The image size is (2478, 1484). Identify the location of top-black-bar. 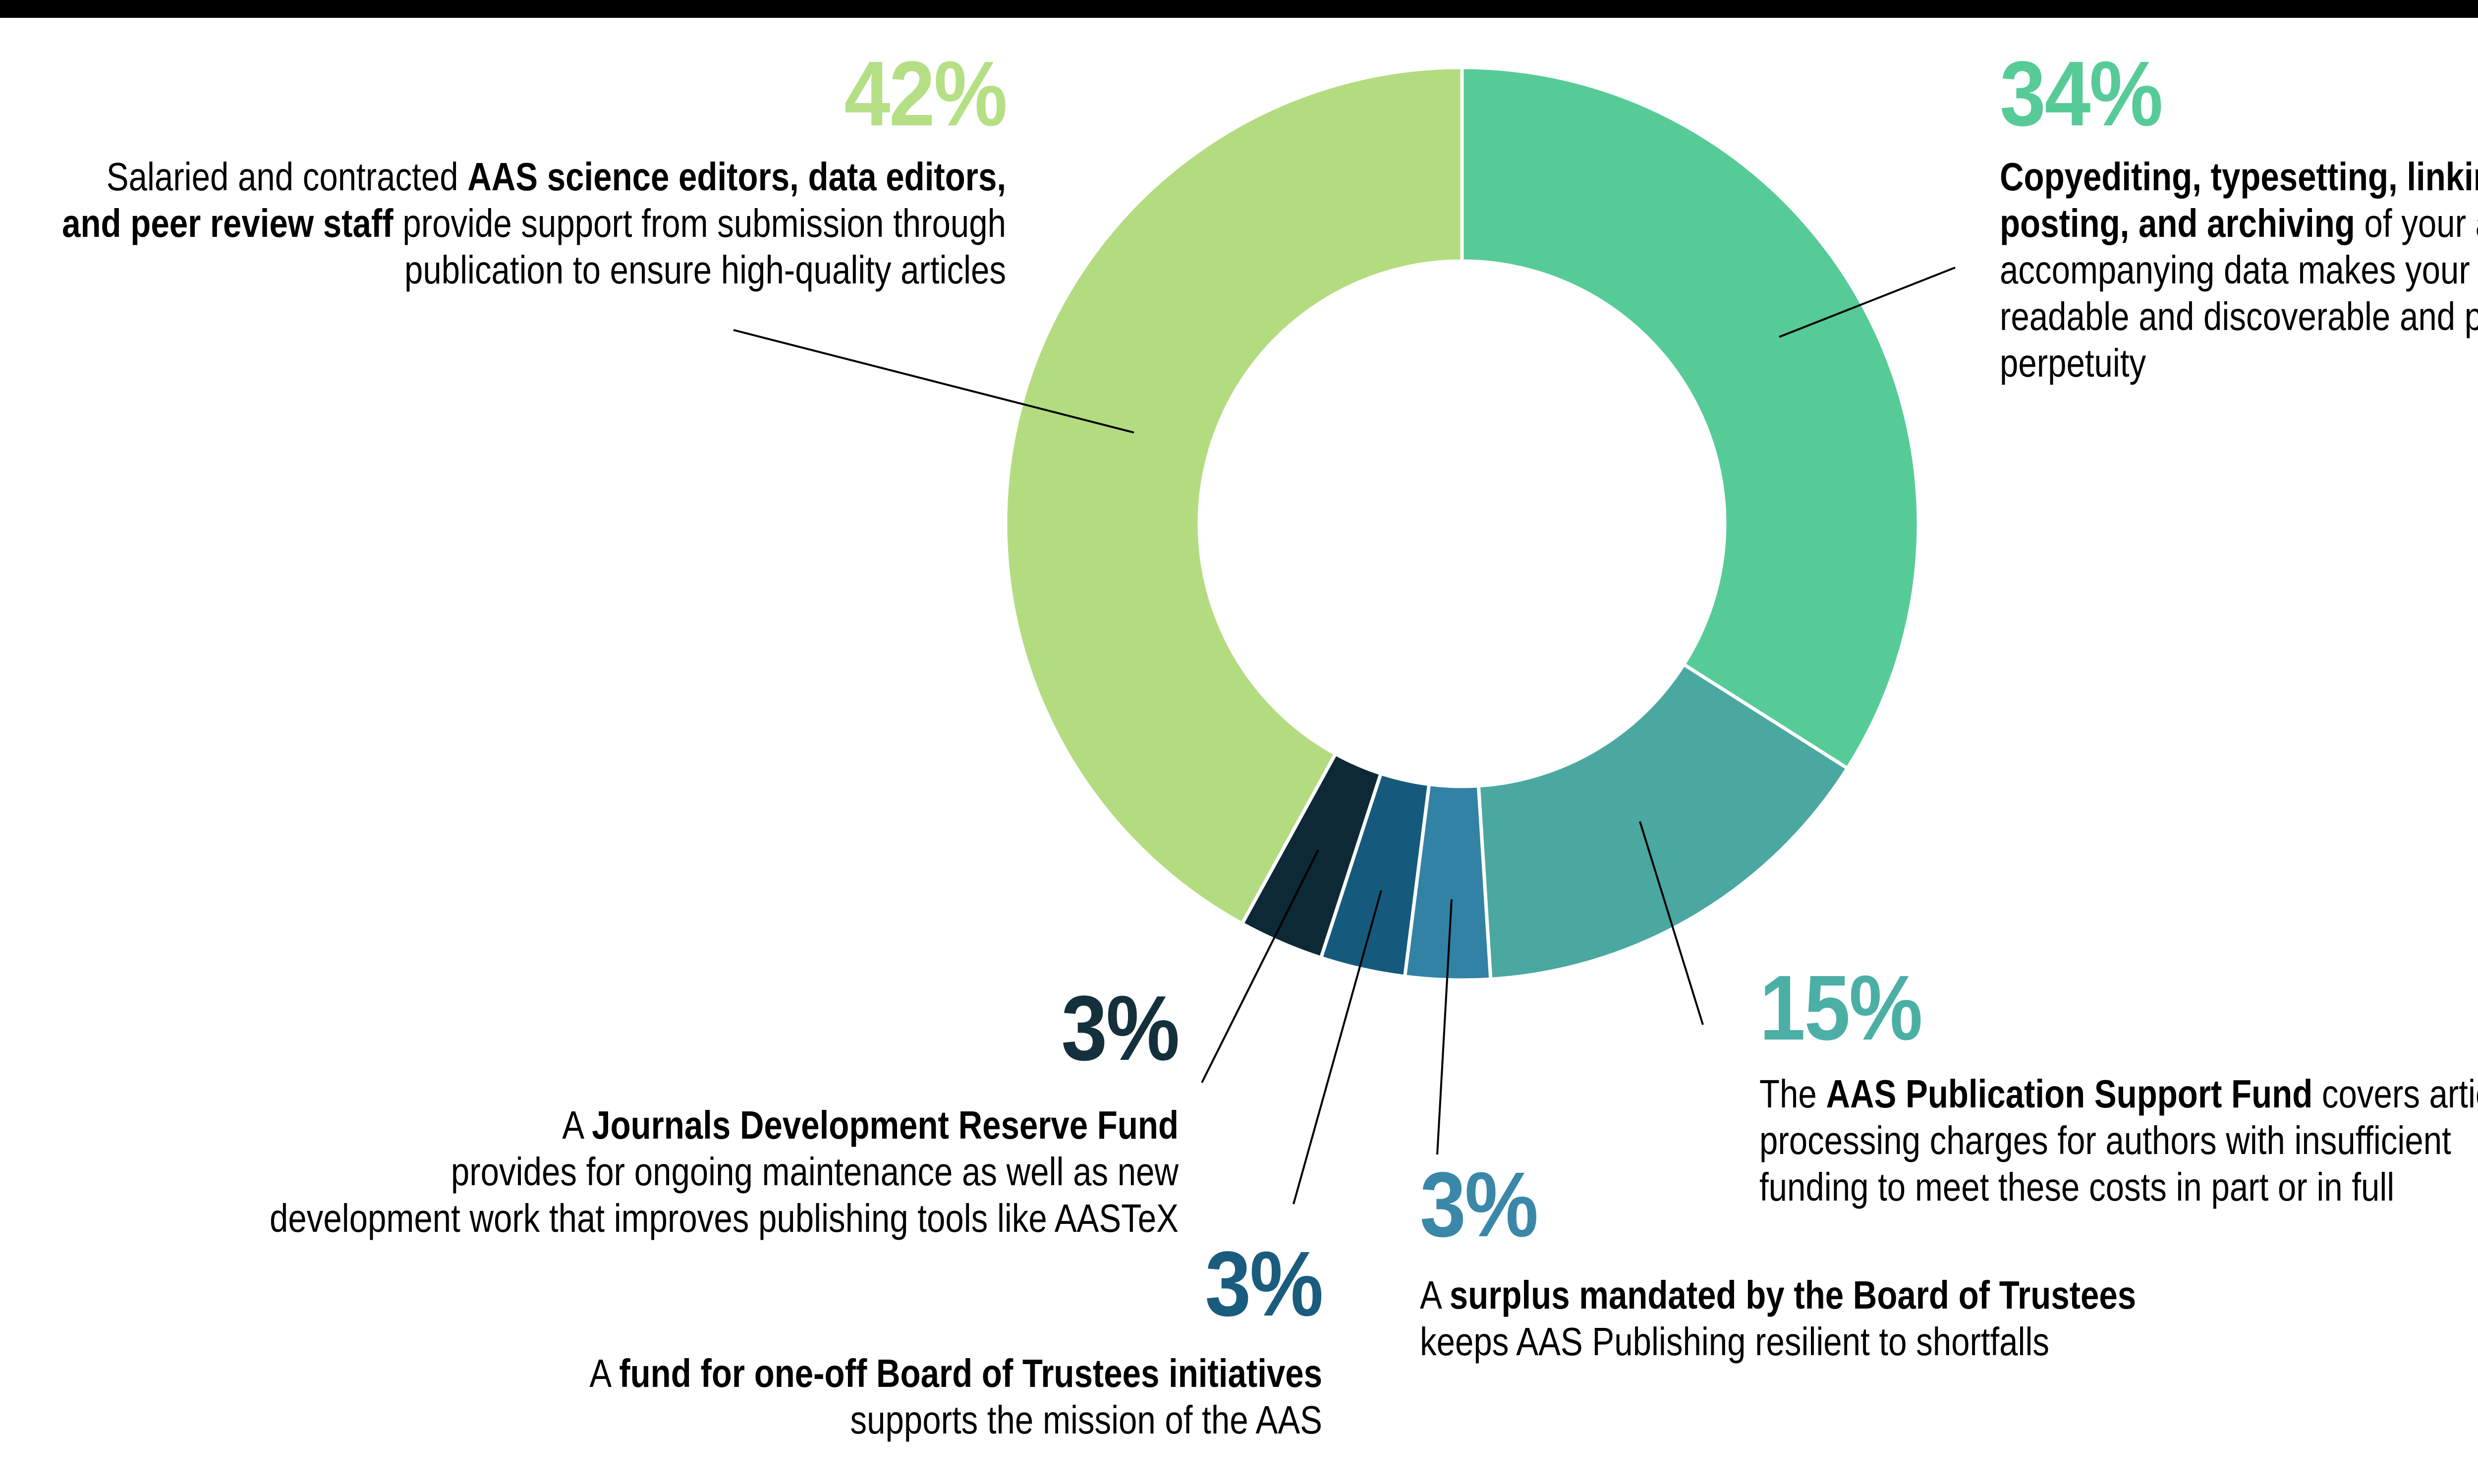
(1239, 9).